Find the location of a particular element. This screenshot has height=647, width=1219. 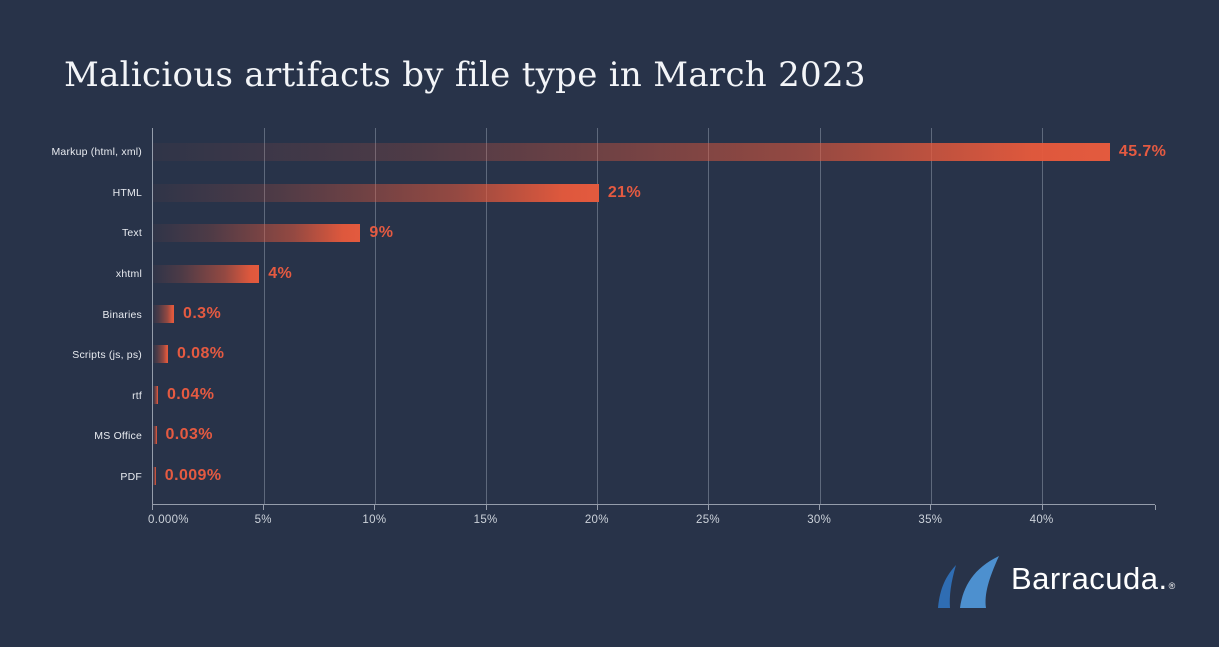

axis-tick-label: 40% is located at coordinates (1041, 520).